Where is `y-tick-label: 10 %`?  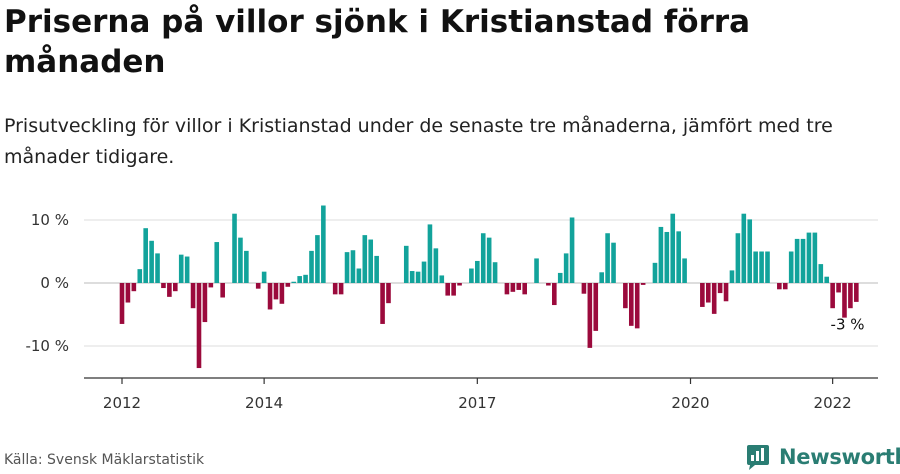 y-tick-label: 10 % is located at coordinates (50, 220).